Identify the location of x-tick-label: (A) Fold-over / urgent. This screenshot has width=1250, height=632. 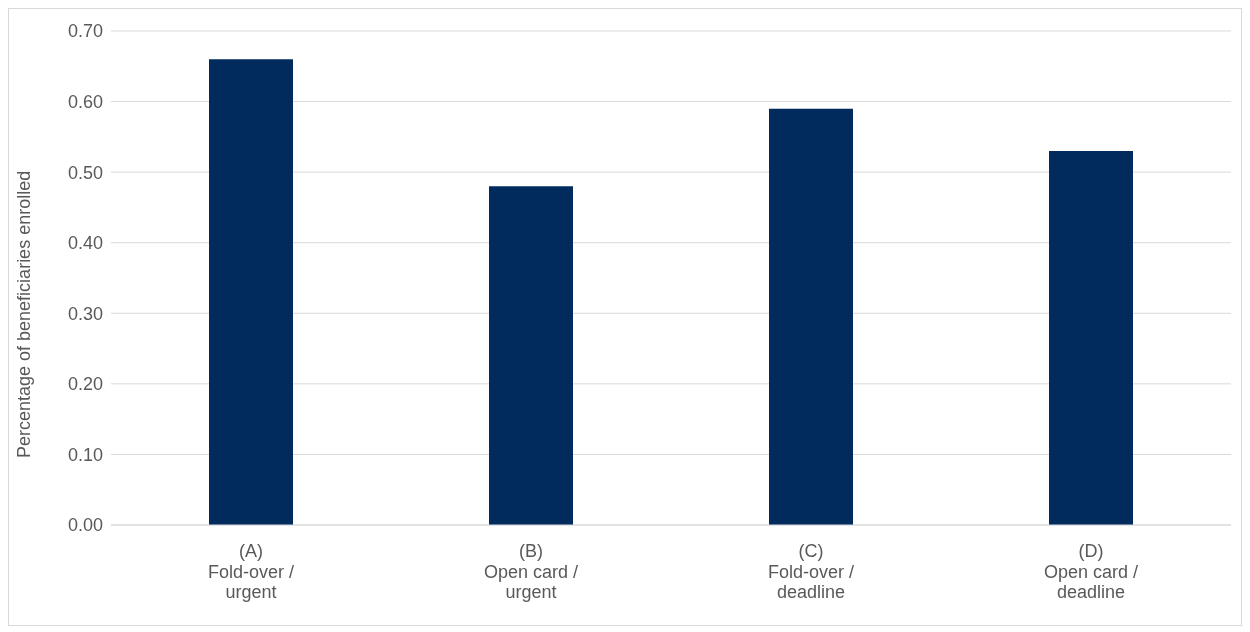
(251, 572).